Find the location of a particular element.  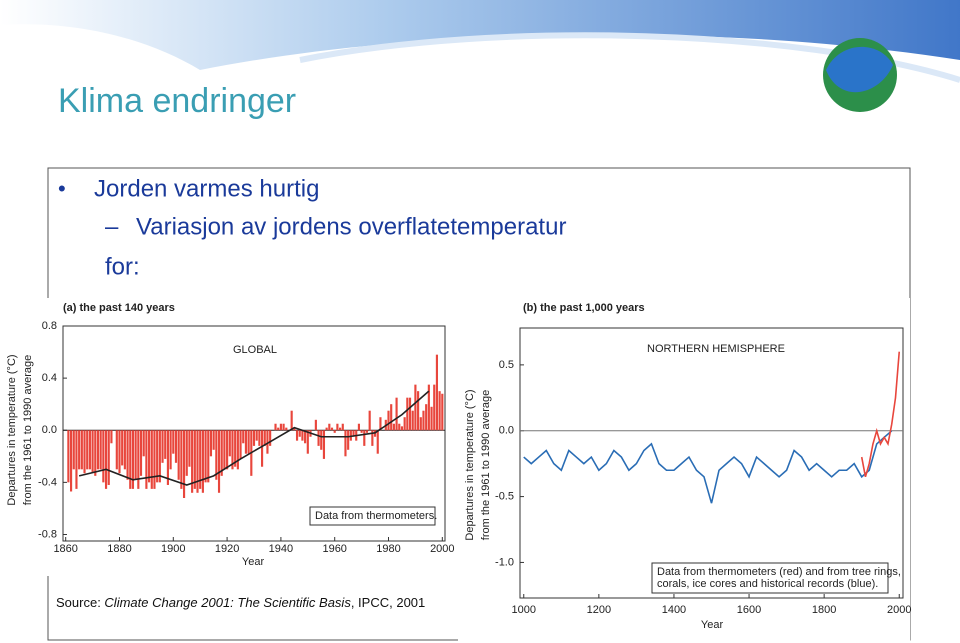

annotation: GLOBAL is located at coordinates (255, 350).